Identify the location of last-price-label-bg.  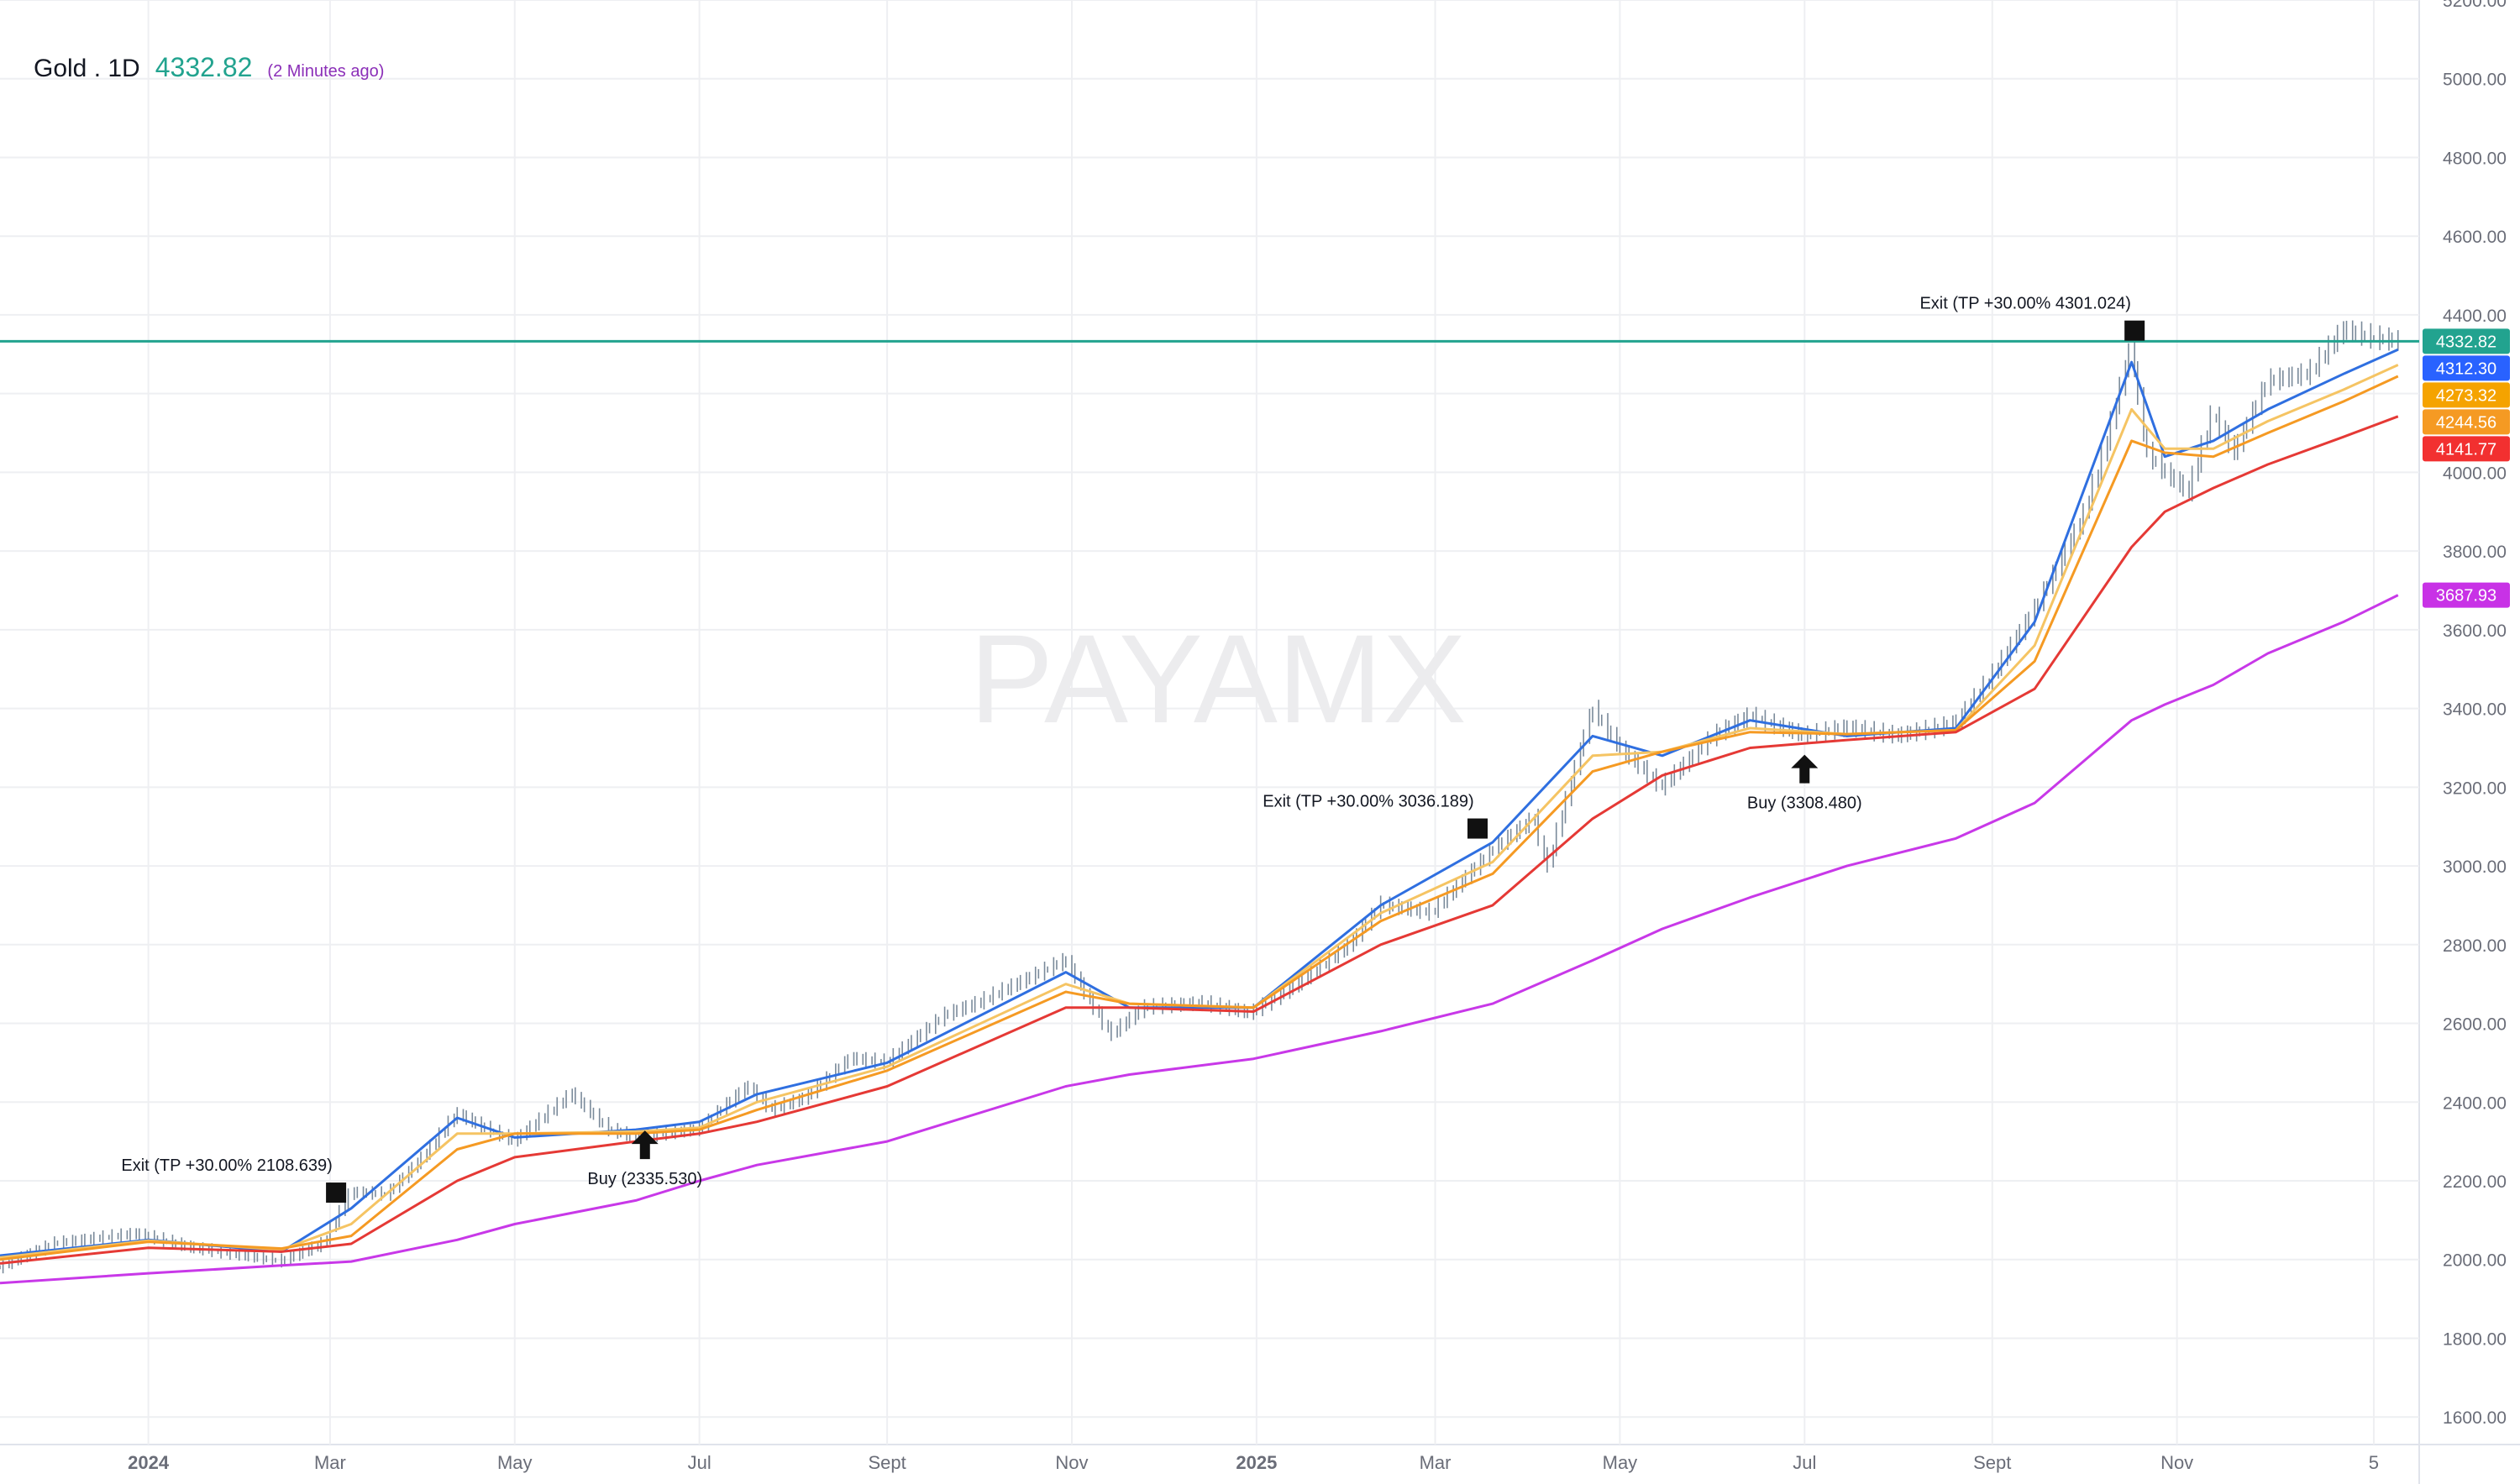
(2466, 341).